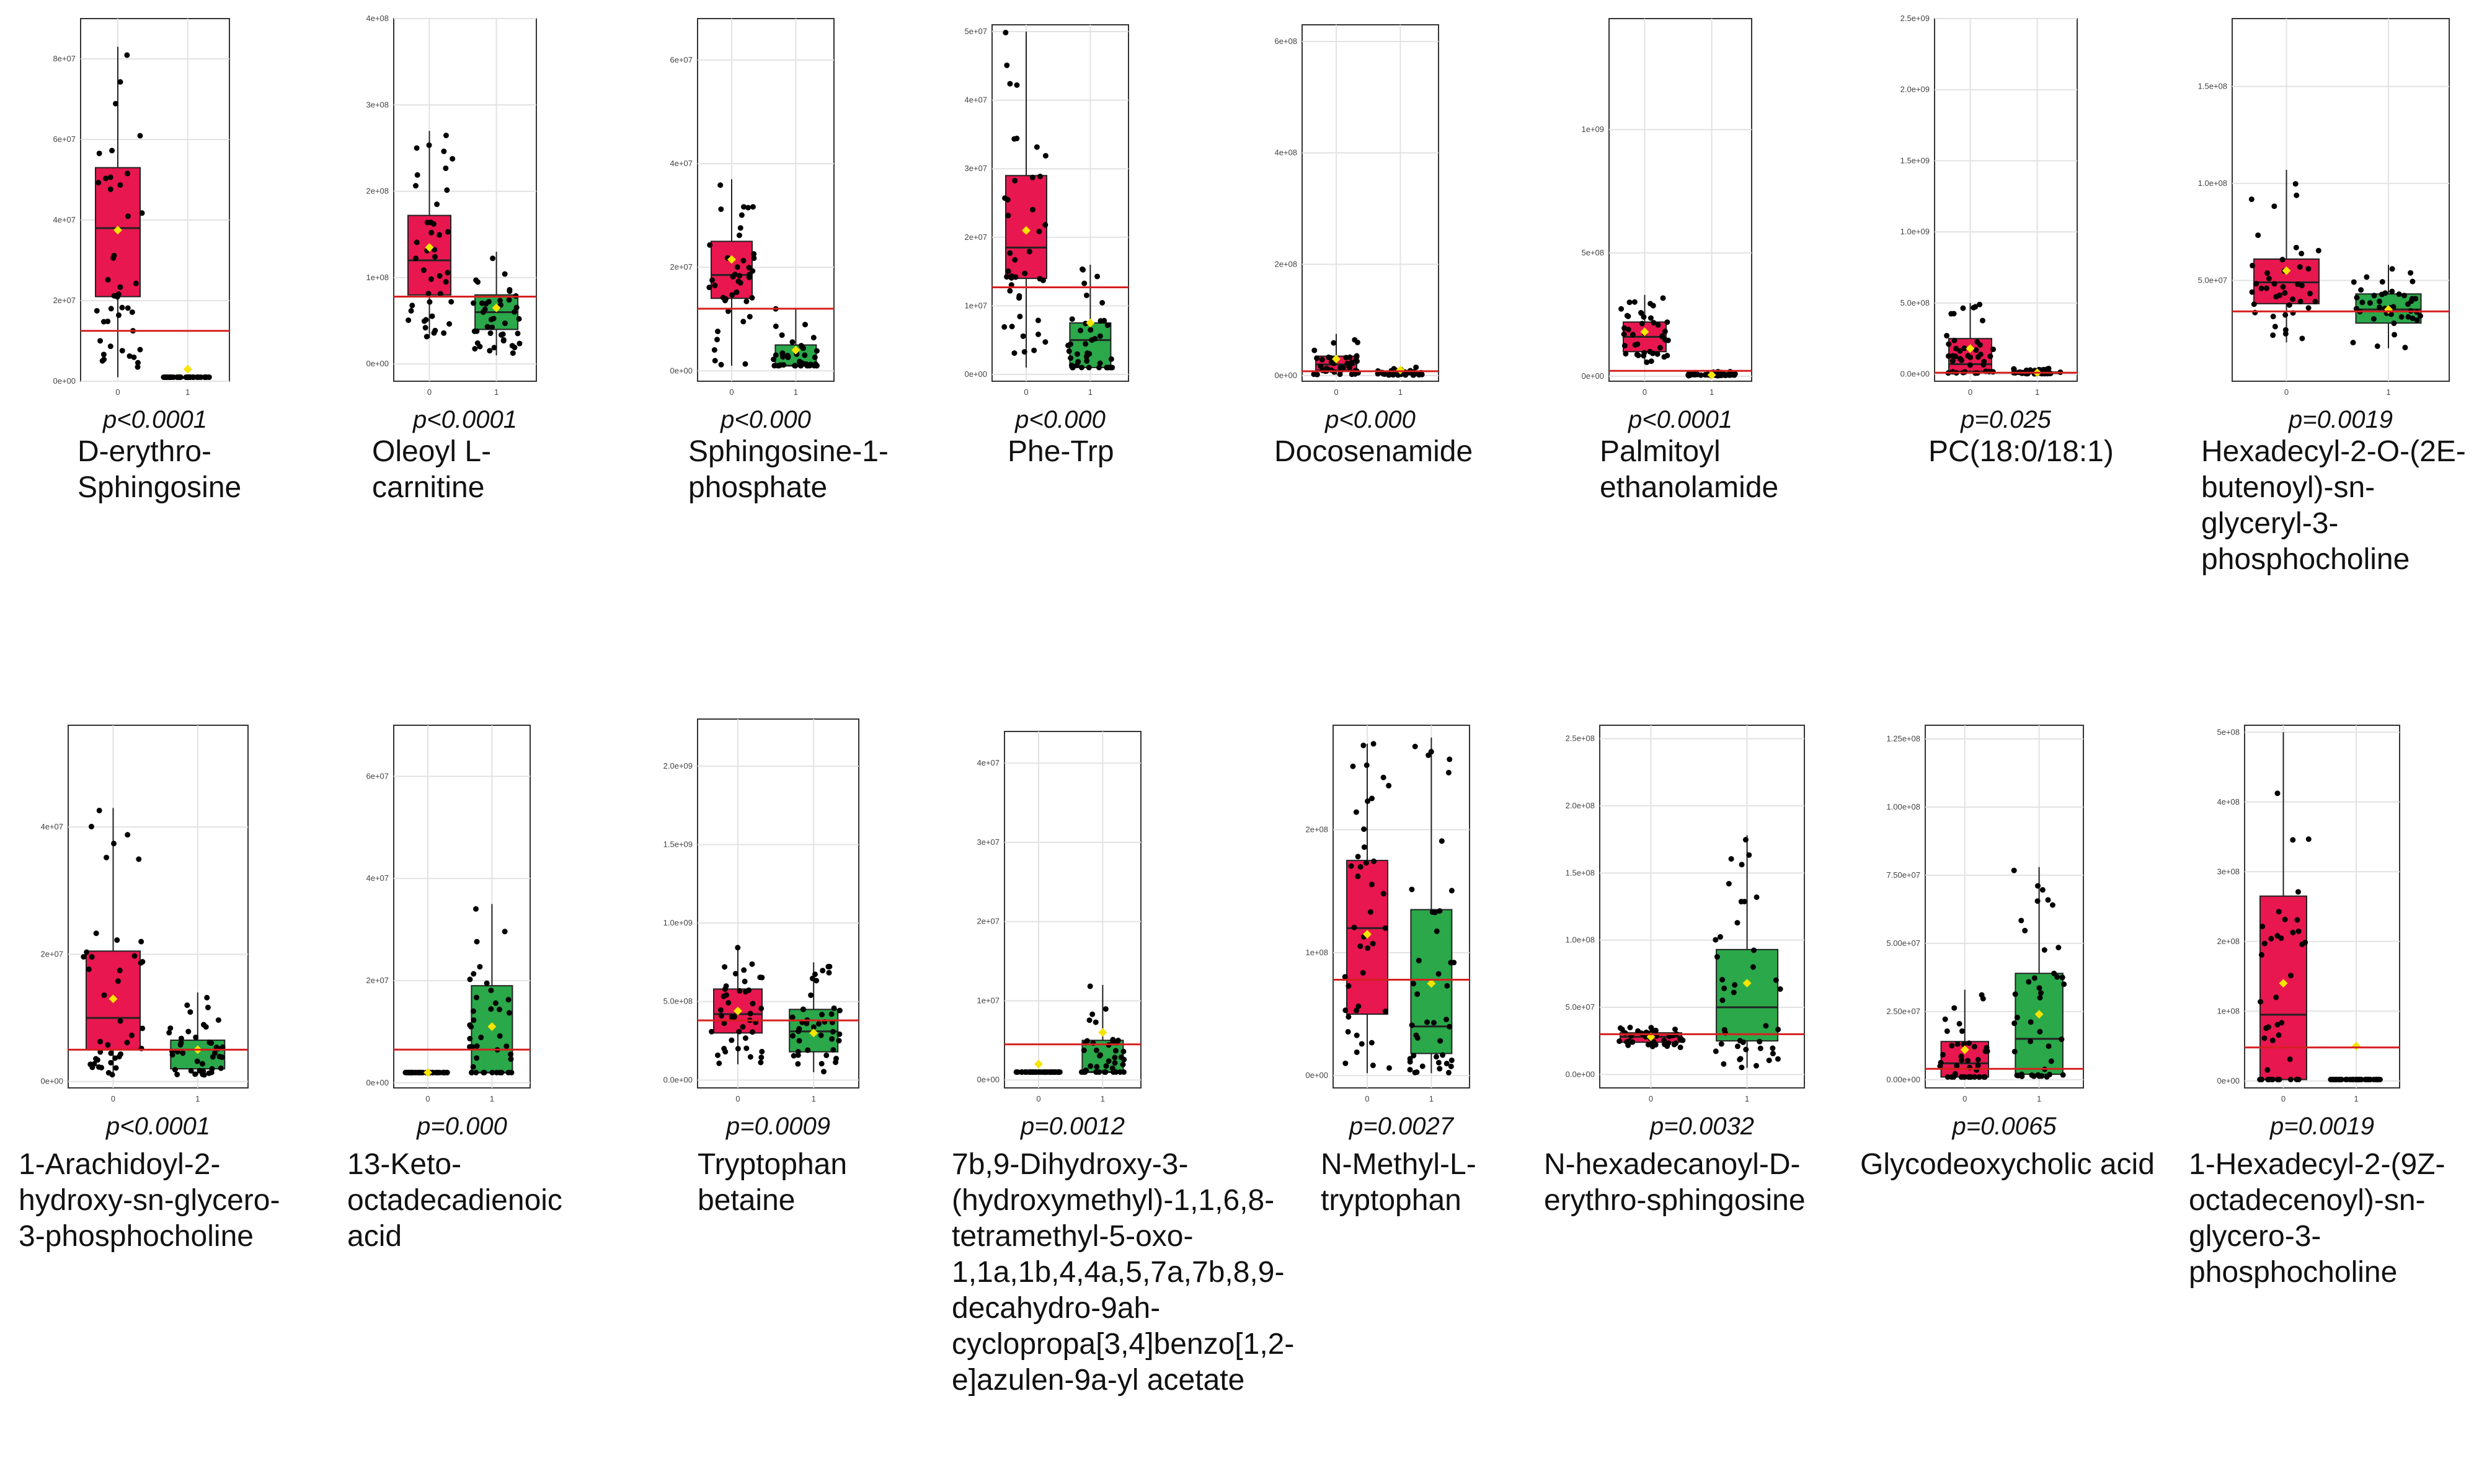 The height and width of the screenshot is (1484, 2492). I want to click on p-value-label: p=0.0027, so click(1401, 1126).